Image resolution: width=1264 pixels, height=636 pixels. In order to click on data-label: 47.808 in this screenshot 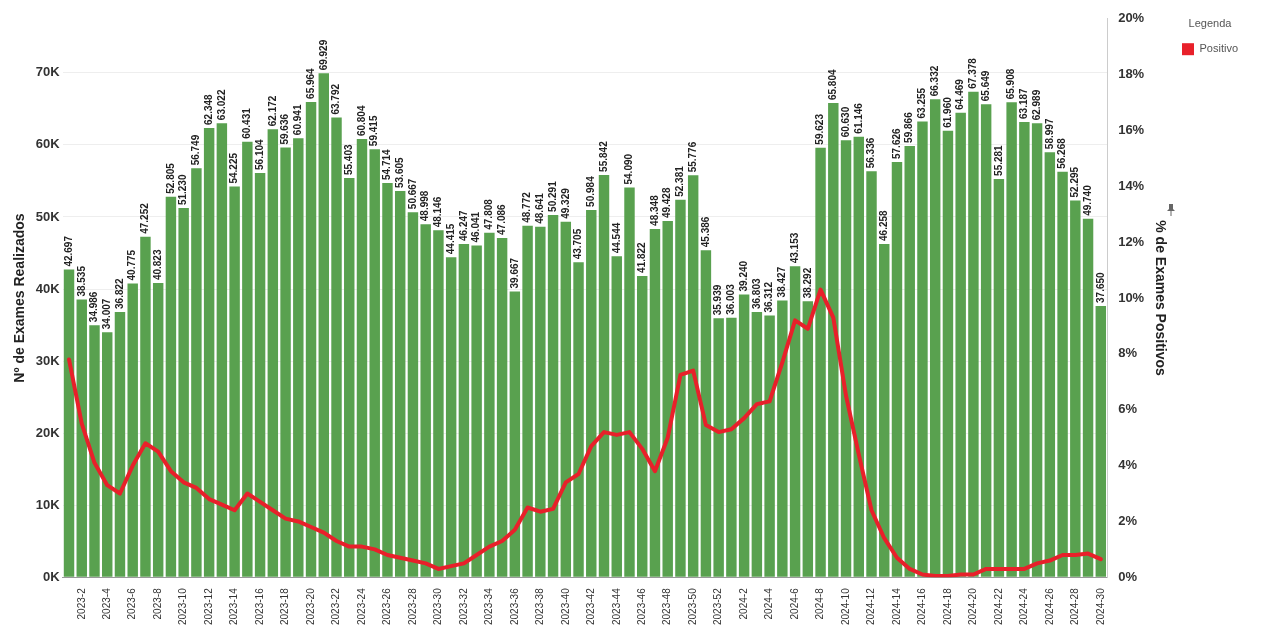, I will do `click(489, 214)`.